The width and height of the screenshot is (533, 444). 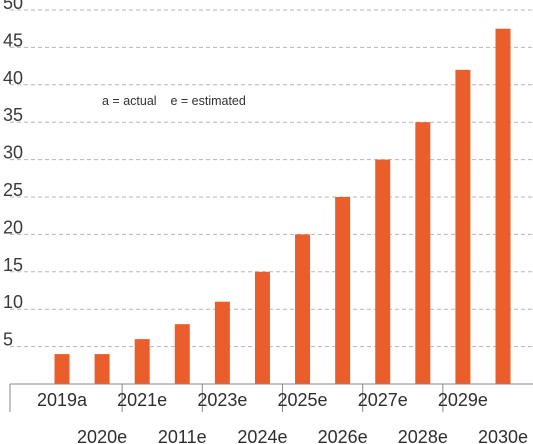 I want to click on x-tick-label: 2029e, so click(x=463, y=400).